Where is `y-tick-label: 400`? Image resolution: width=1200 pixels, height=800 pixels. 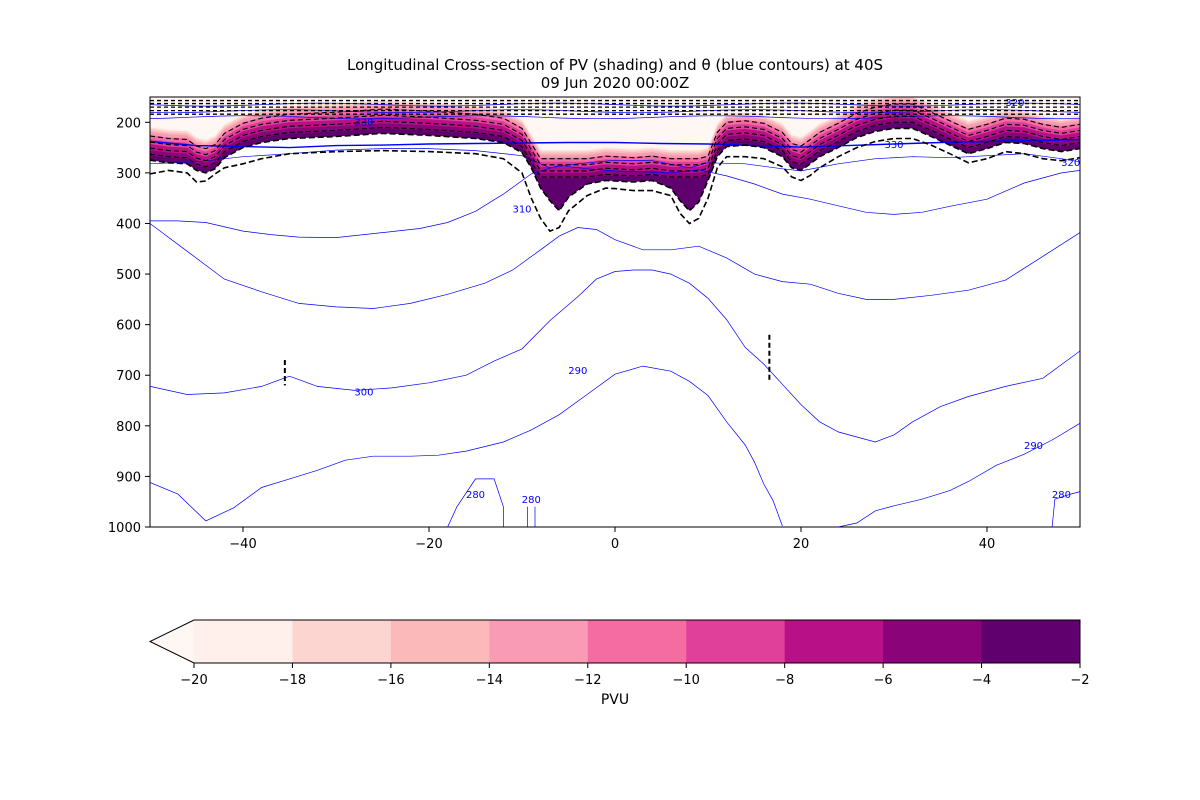 y-tick-label: 400 is located at coordinates (128, 224).